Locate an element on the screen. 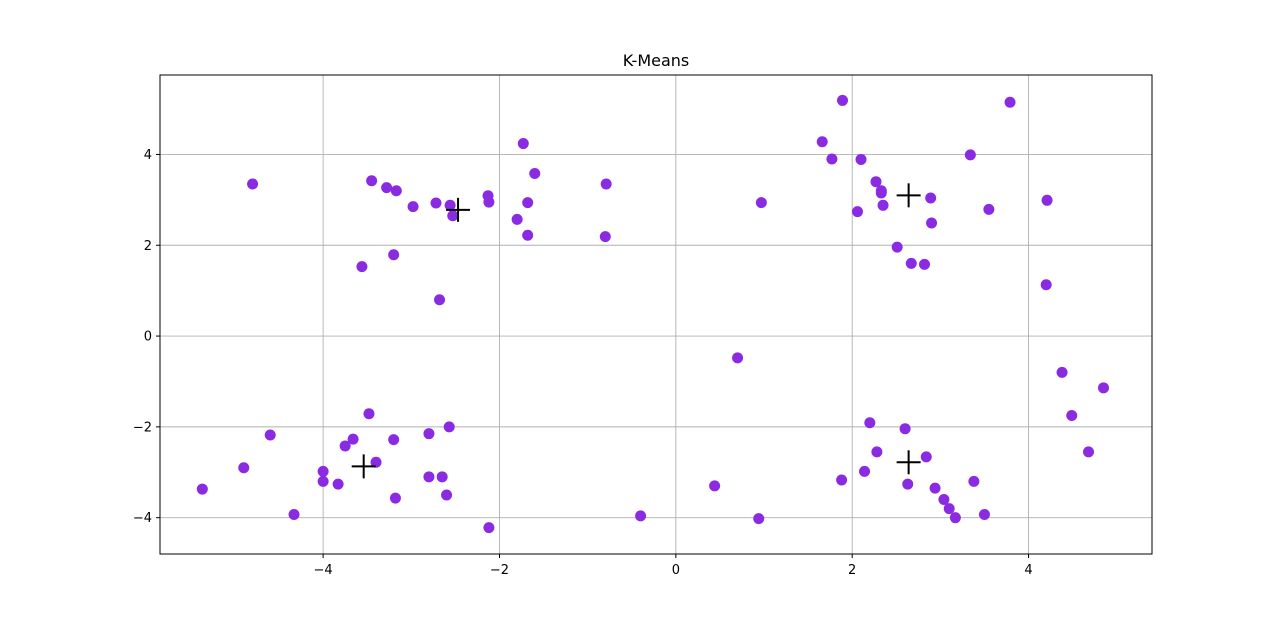  x-tick-label: −4 is located at coordinates (323, 570).